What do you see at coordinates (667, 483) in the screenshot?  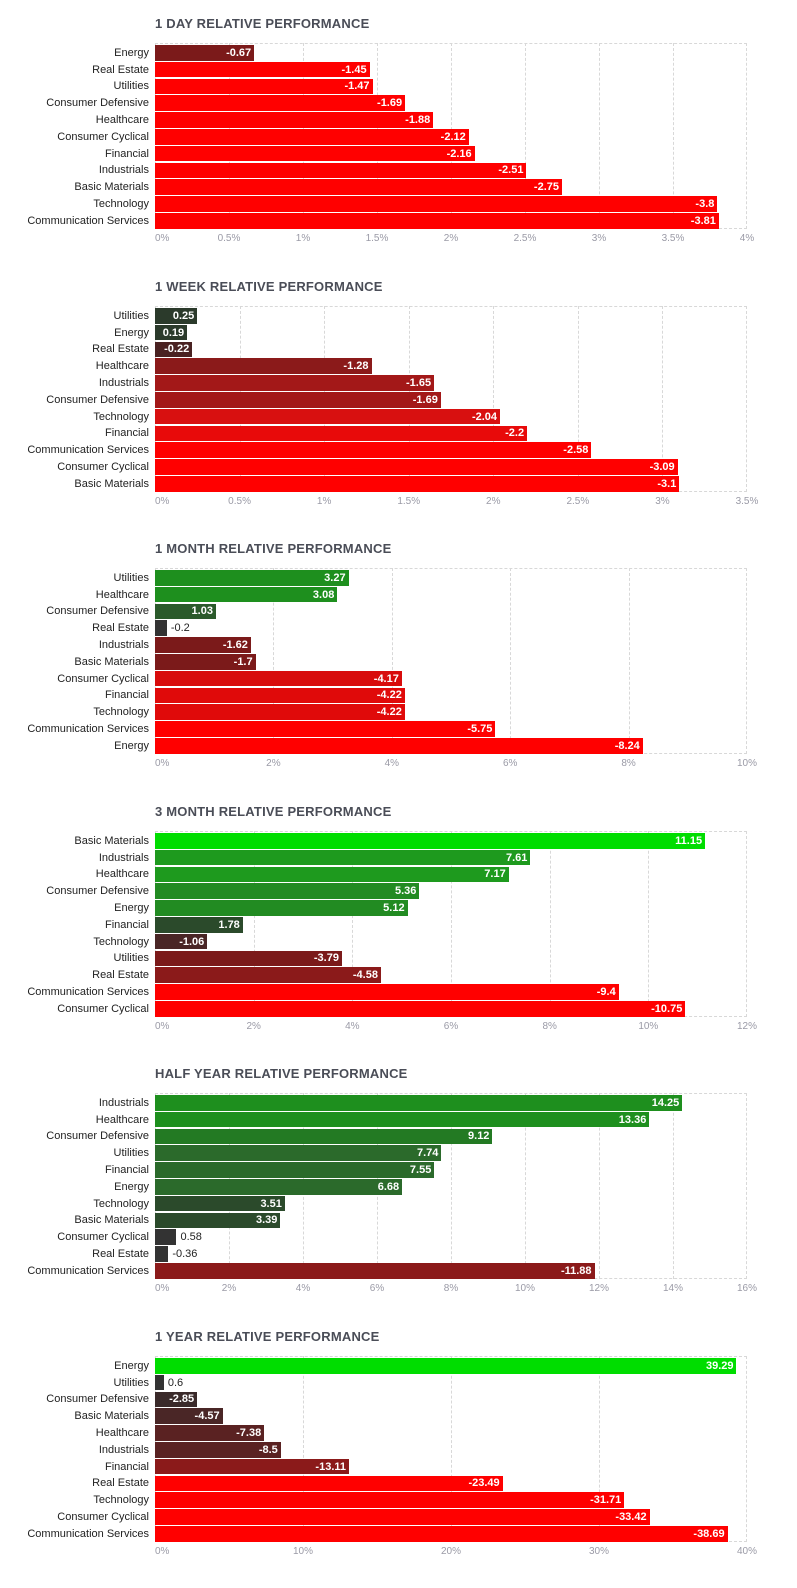 I see `bar-value-label: -3.1` at bounding box center [667, 483].